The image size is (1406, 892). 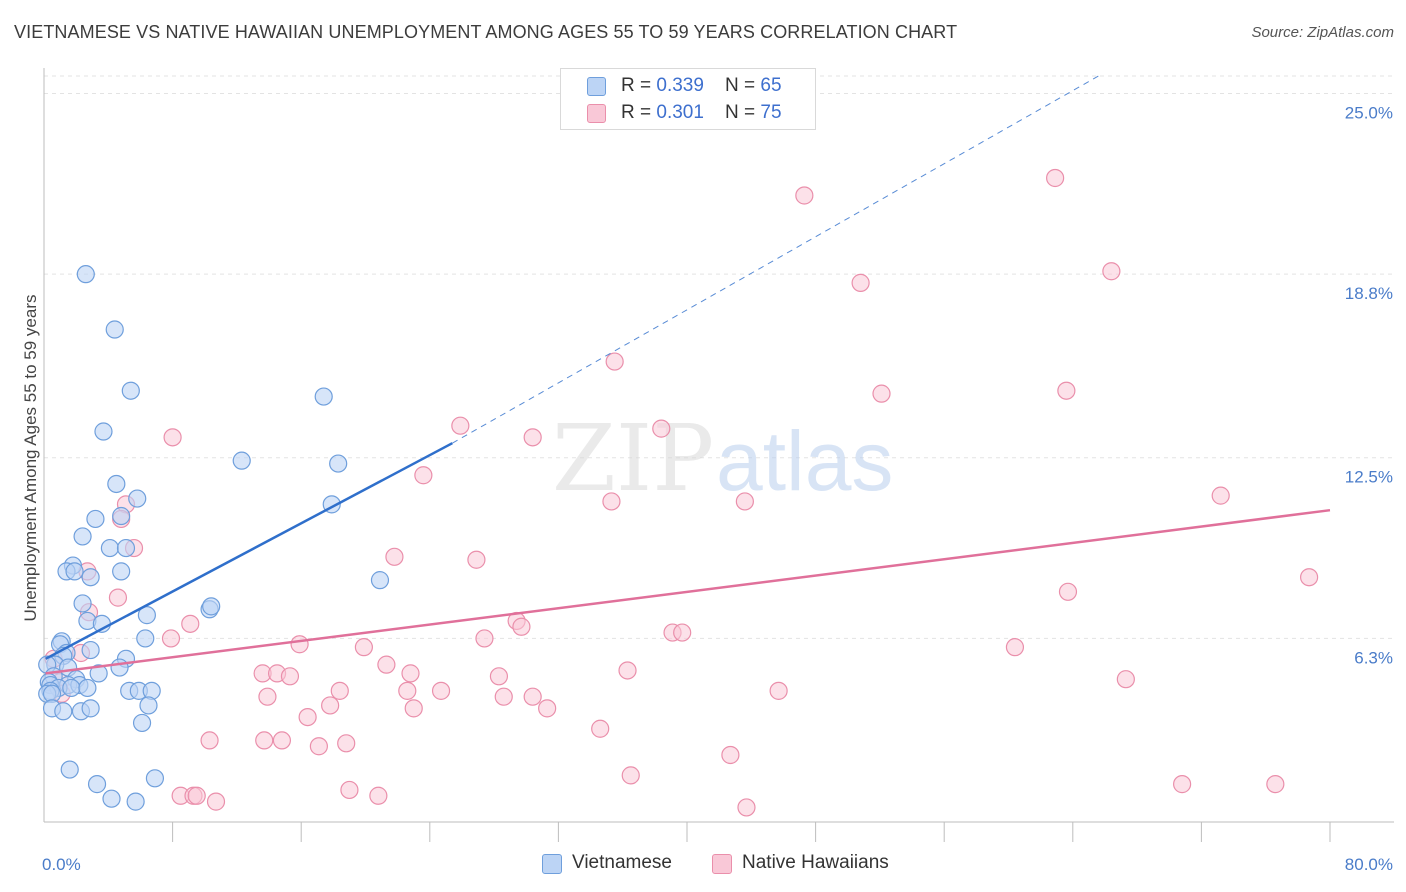 What do you see at coordinates (1369, 112) in the screenshot?
I see `y-tick-label-3: 25.0%` at bounding box center [1369, 112].